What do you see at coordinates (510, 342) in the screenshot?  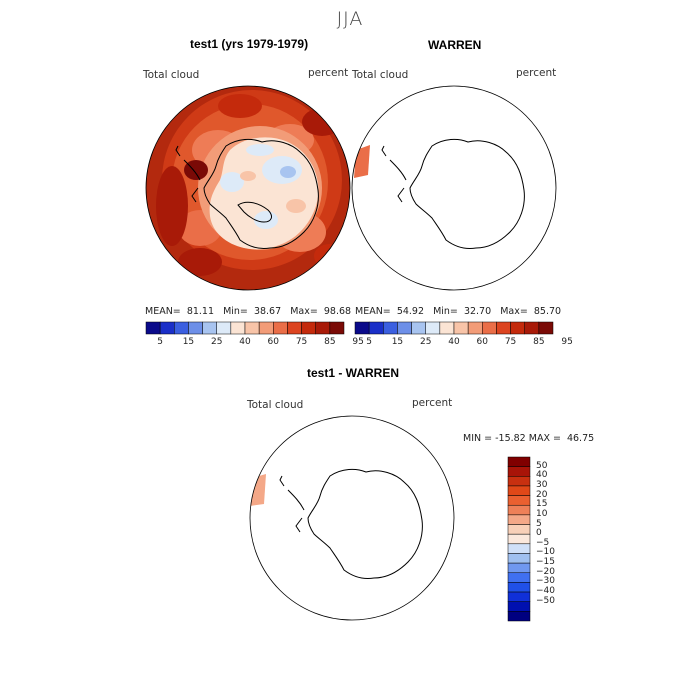 I see `panel2-colorbar-tick: 75` at bounding box center [510, 342].